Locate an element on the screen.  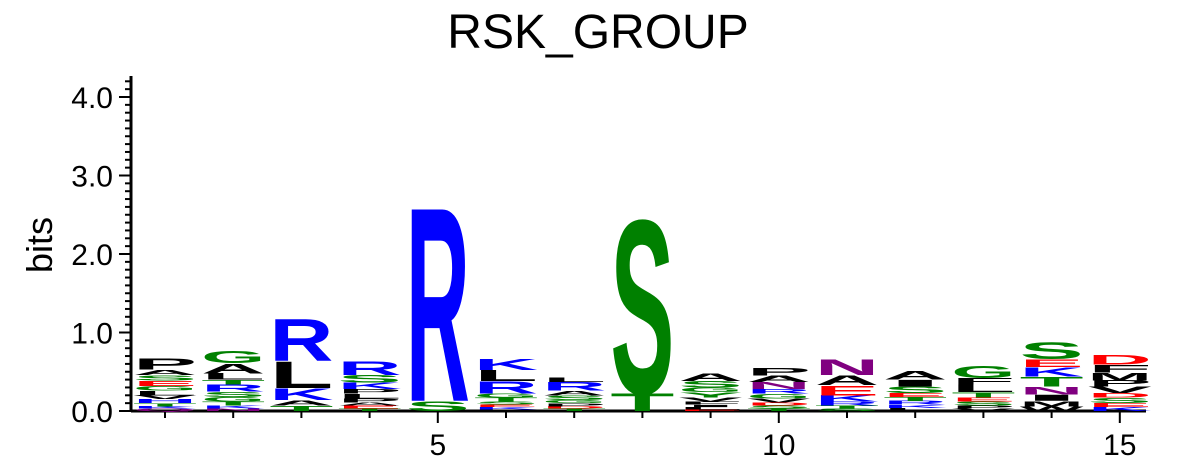
y-tick-label: 1.0 is located at coordinates (92, 334).